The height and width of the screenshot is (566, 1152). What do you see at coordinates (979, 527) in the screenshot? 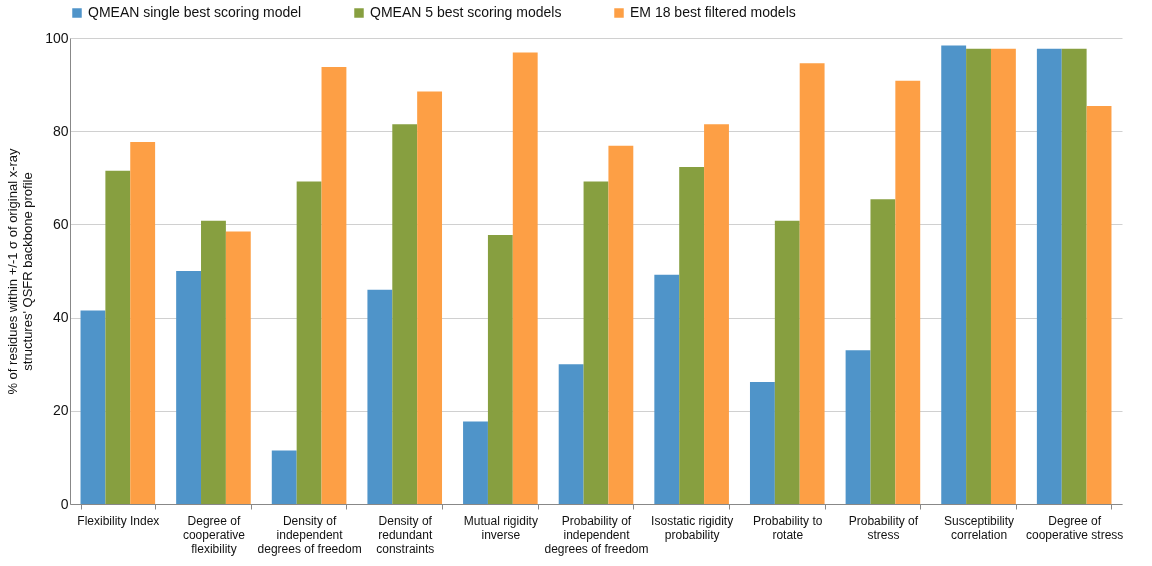
I see `x-tick-label: Susceptibility correlation` at bounding box center [979, 527].